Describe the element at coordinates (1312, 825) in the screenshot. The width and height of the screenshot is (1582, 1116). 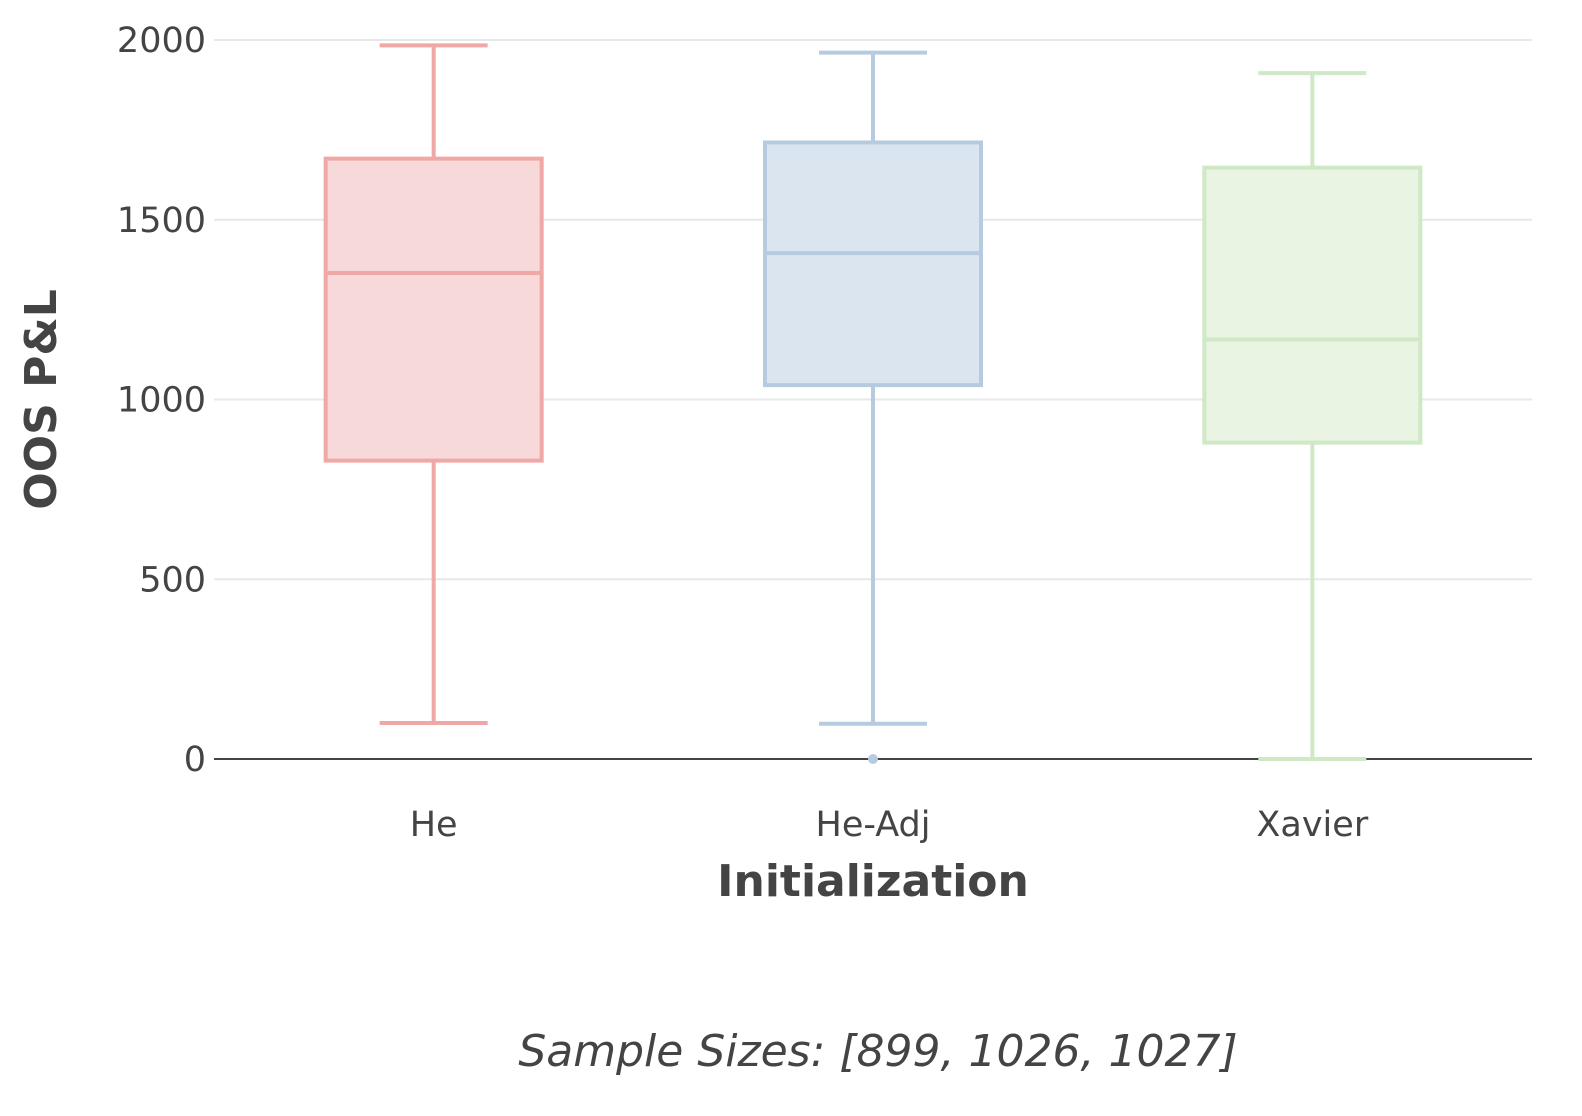
I see `x-tick-label: Xavier` at that location.